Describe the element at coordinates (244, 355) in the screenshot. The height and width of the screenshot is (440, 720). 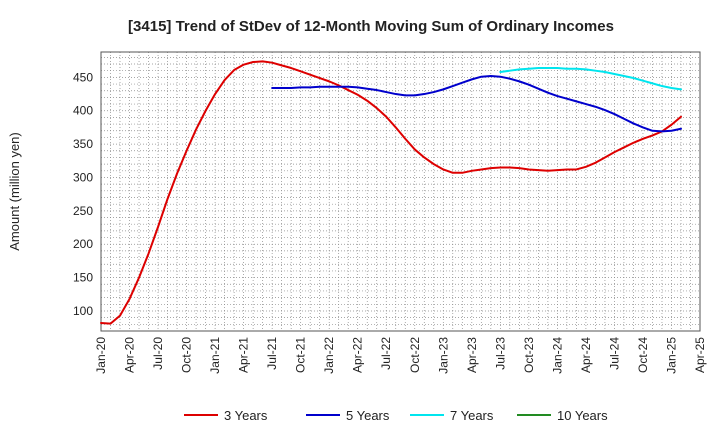
I see `x-tick-label: Apr-21` at that location.